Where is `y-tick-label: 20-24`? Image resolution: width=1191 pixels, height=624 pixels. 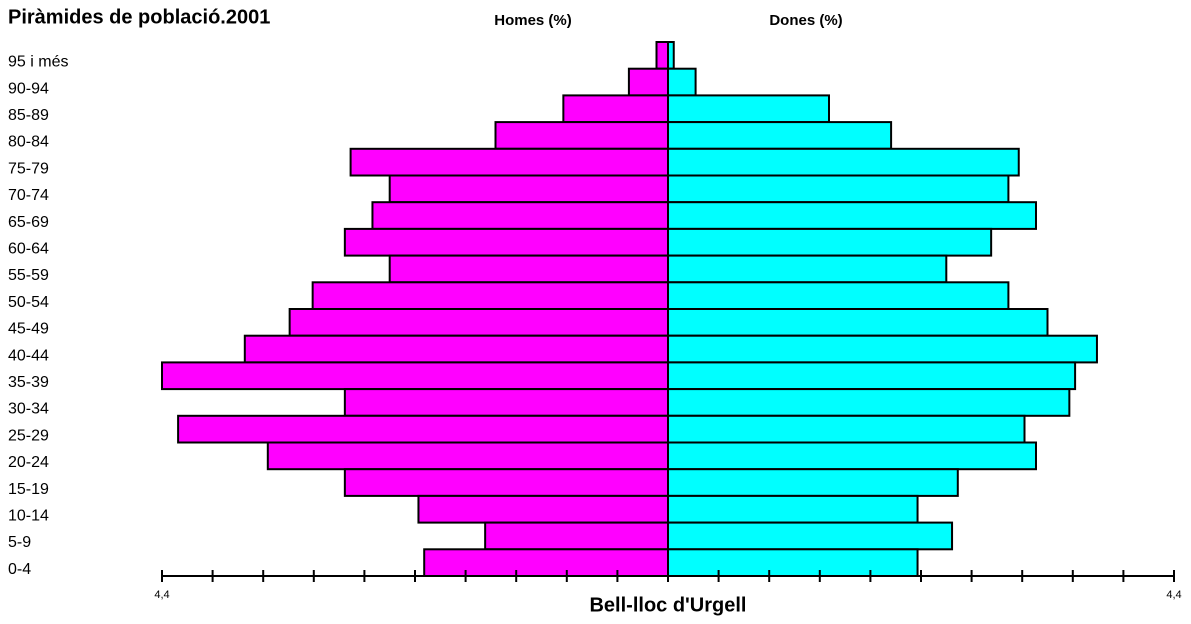 y-tick-label: 20-24 is located at coordinates (28, 462).